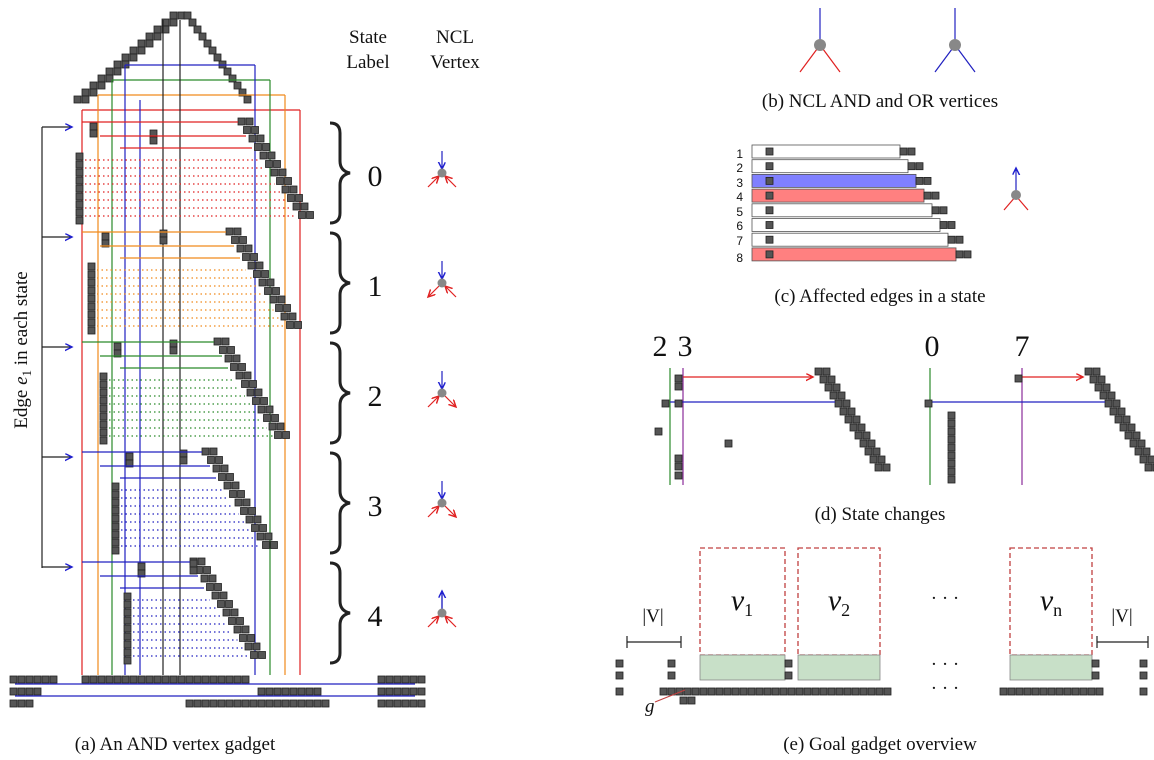  What do you see at coordinates (880, 101) in the screenshot?
I see `caption: (b) NCL AND and OR vertices` at bounding box center [880, 101].